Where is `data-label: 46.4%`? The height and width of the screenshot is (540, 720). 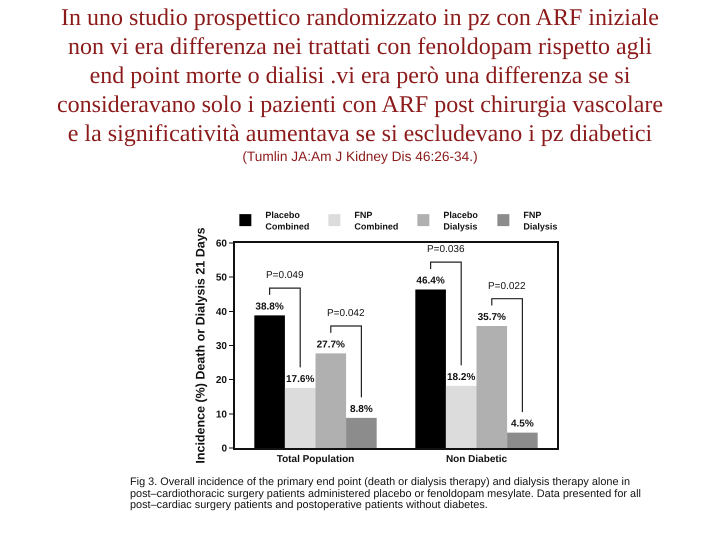
data-label: 46.4% is located at coordinates (430, 280).